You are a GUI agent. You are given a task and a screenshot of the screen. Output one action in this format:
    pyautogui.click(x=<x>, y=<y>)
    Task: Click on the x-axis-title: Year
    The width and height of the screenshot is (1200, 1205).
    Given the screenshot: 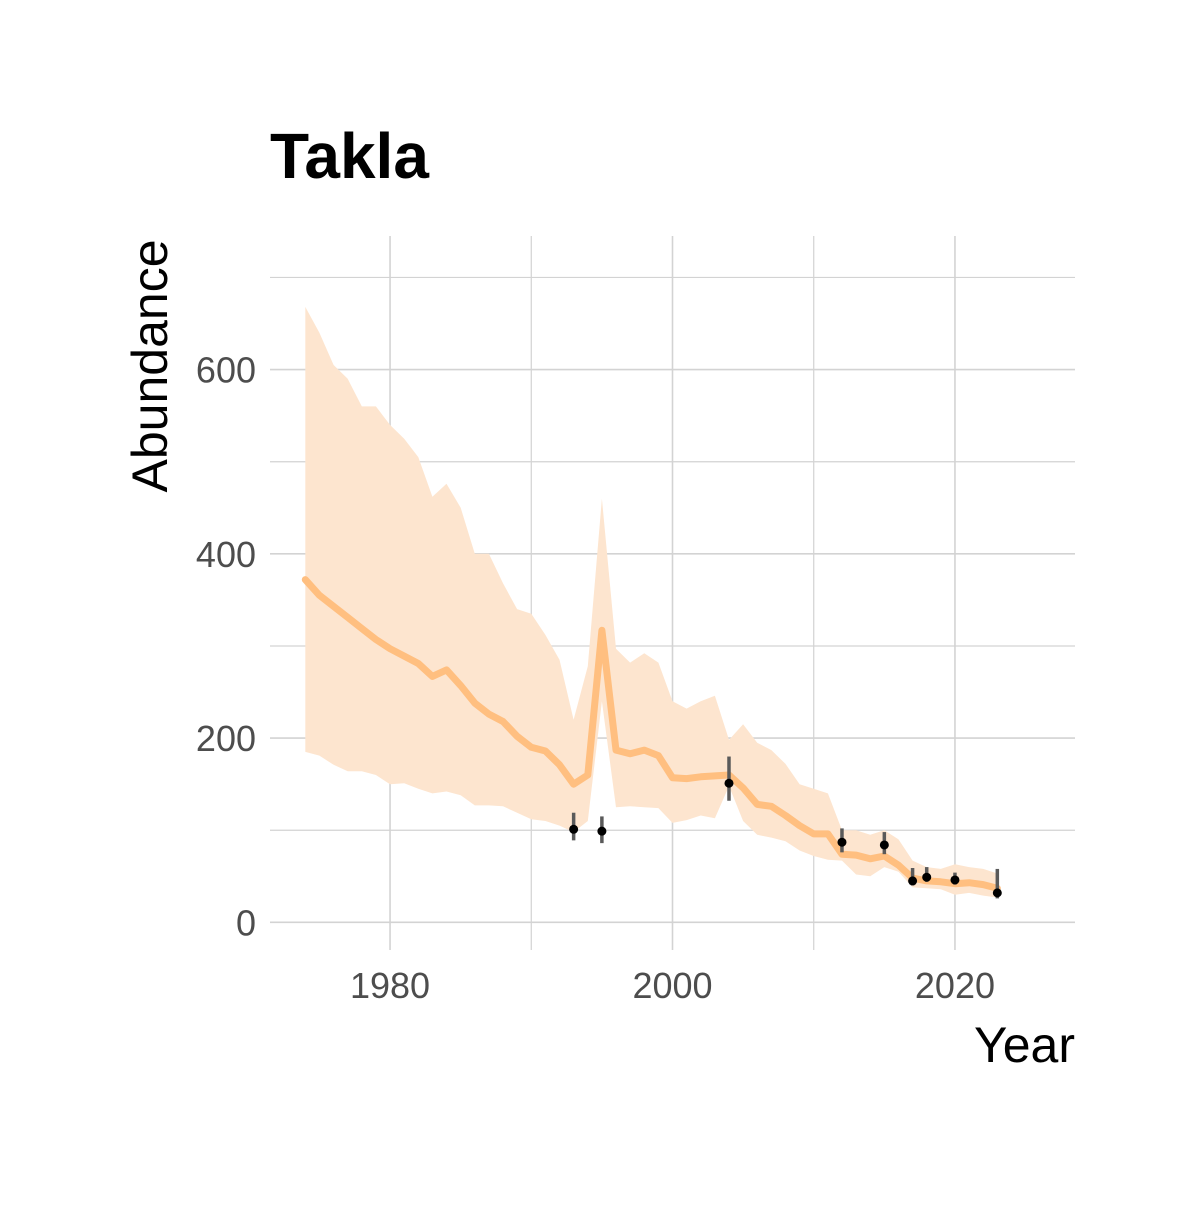 What is the action you would take?
    pyautogui.click(x=1024, y=1045)
    